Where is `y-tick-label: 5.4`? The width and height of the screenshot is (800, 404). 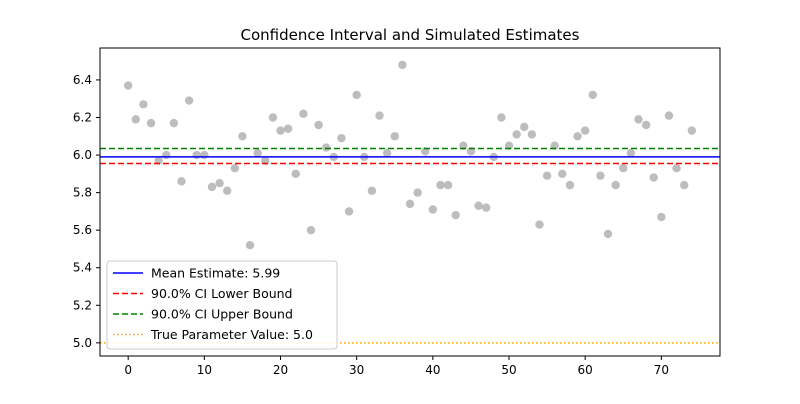
y-tick-label: 5.4 is located at coordinates (82, 268).